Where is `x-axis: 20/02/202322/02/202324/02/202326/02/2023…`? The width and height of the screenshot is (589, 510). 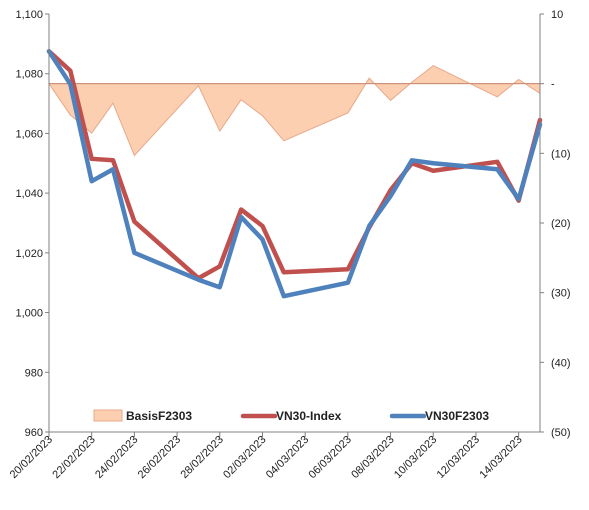
x-axis: 20/02/202322/02/202324/02/202326/02/2023… is located at coordinates (274, 456).